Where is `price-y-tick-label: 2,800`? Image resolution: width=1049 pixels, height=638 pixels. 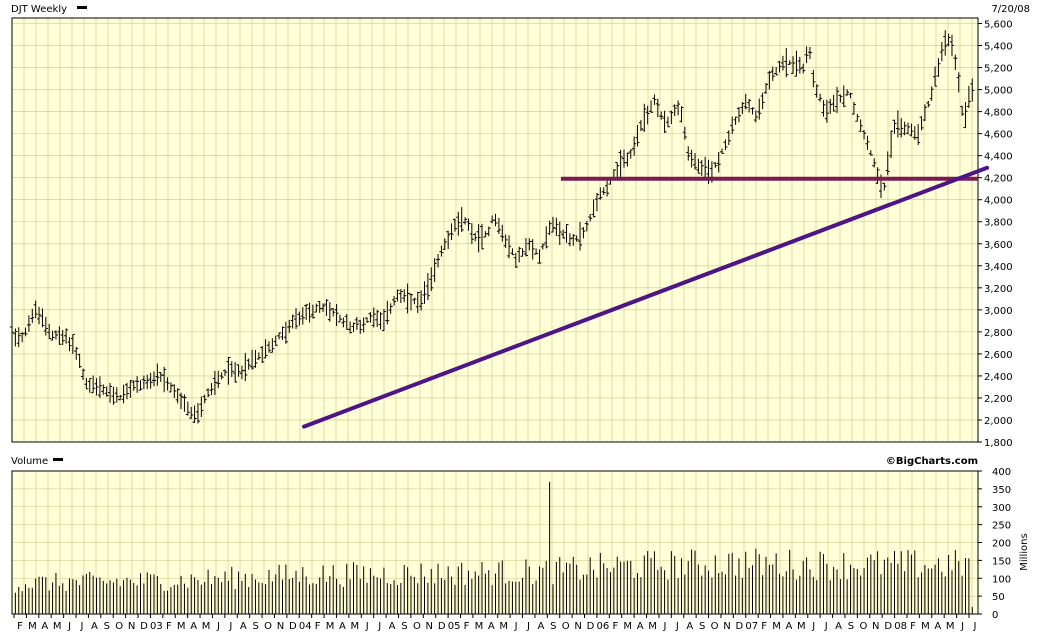
price-y-tick-label: 2,800 is located at coordinates (998, 333).